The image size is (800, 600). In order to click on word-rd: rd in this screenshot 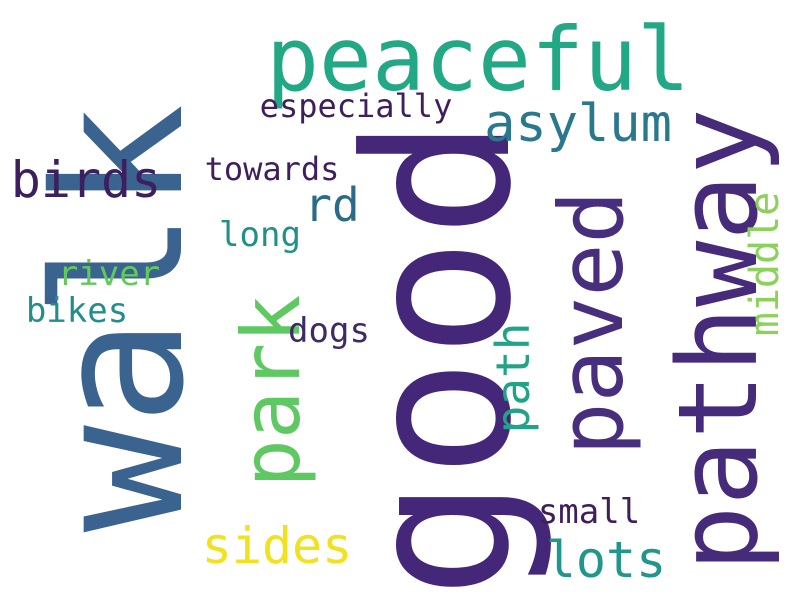, I will do `click(332, 205)`.